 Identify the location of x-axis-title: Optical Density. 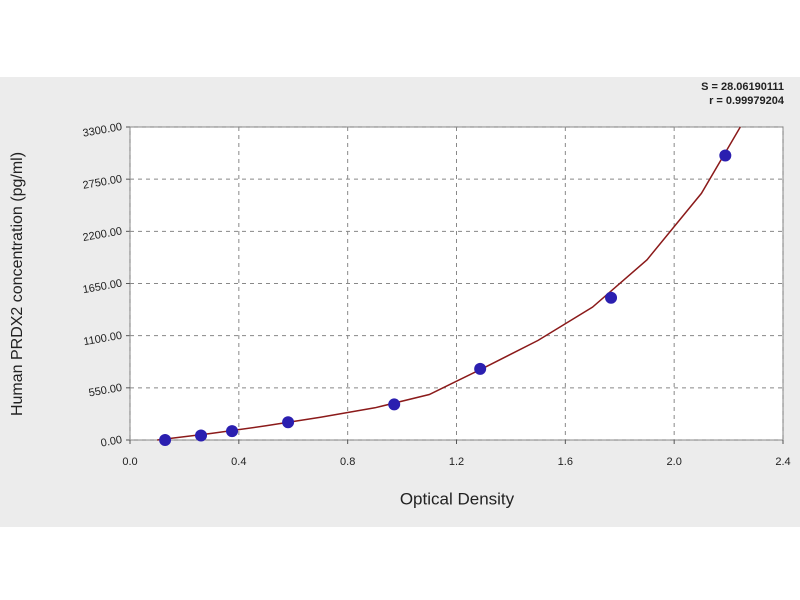
(457, 498).